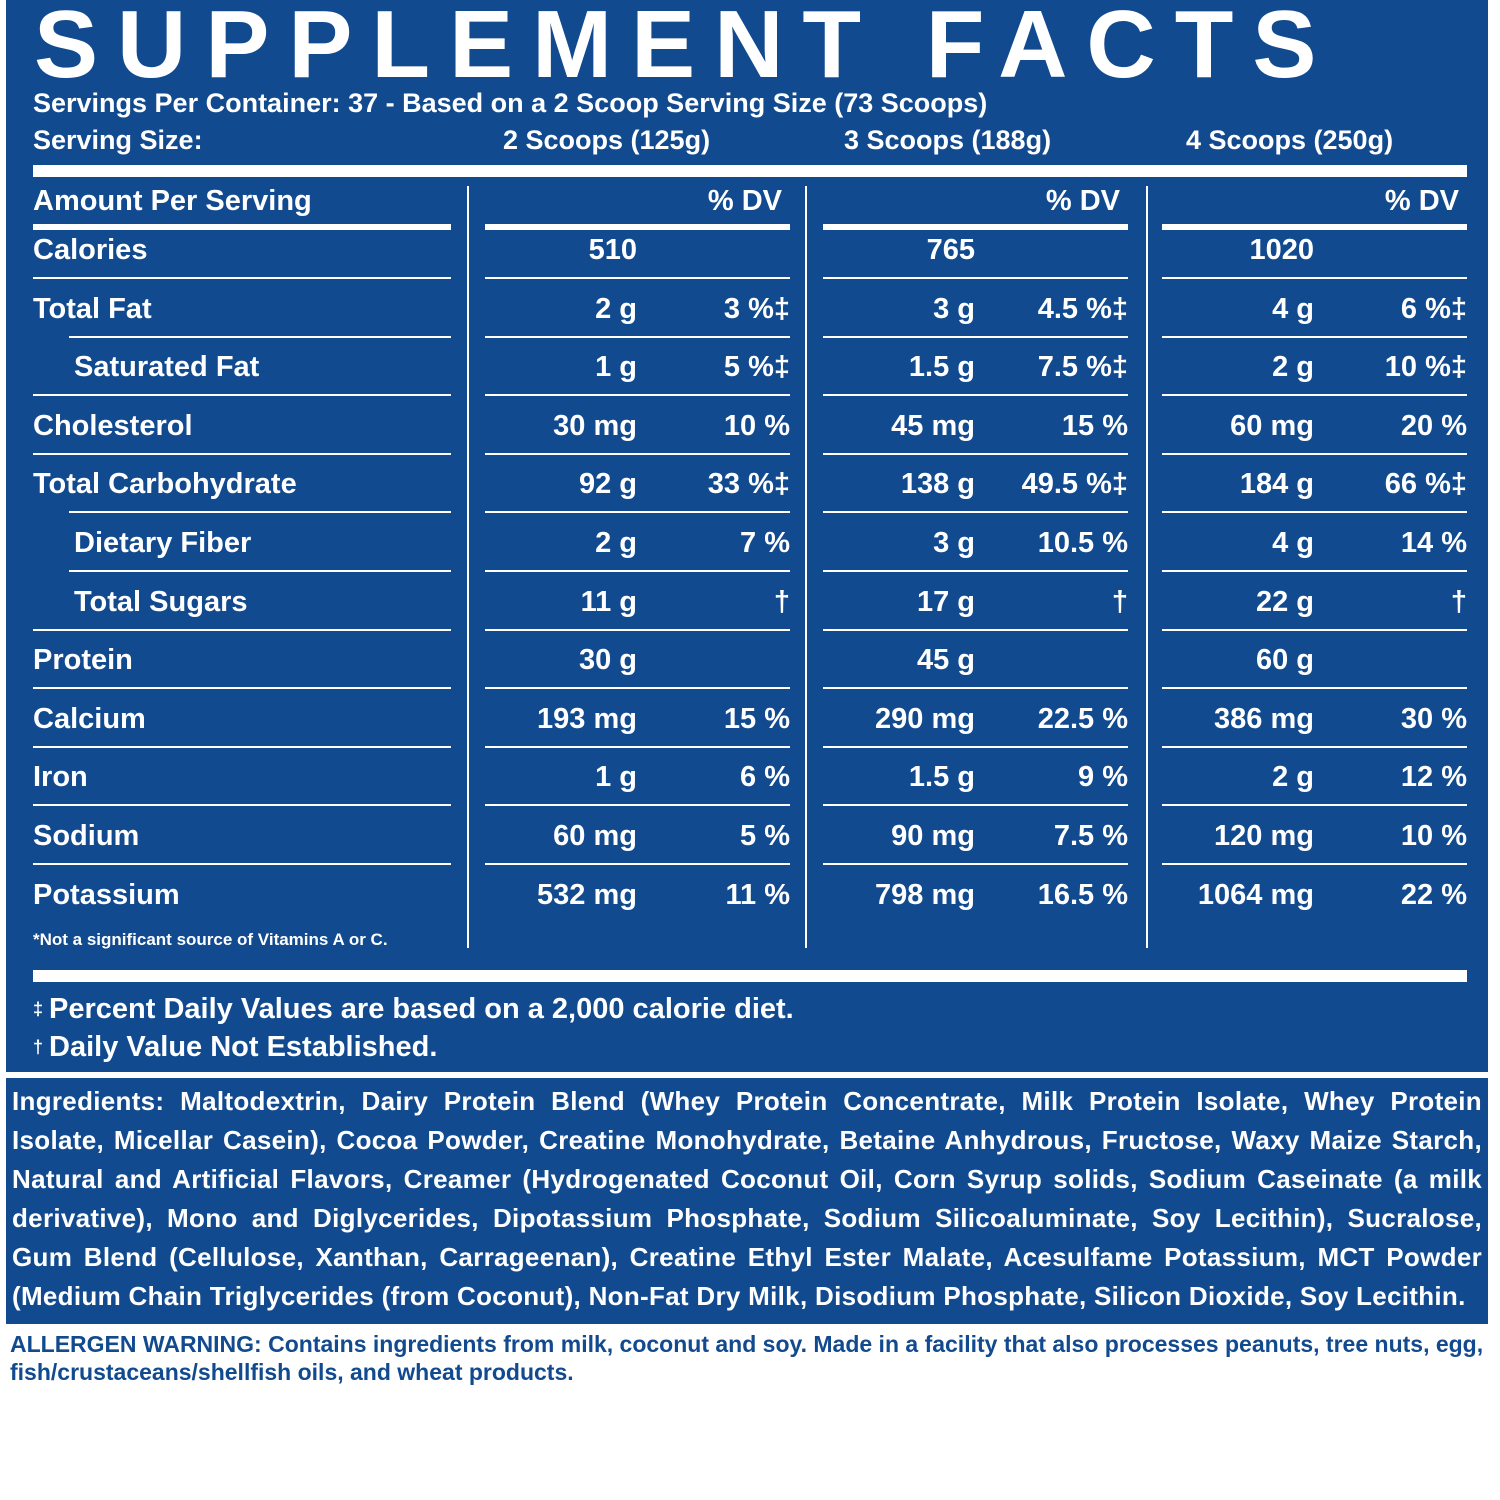  What do you see at coordinates (587, 718) in the screenshot?
I see `nutrient-amount: 193 mg` at bounding box center [587, 718].